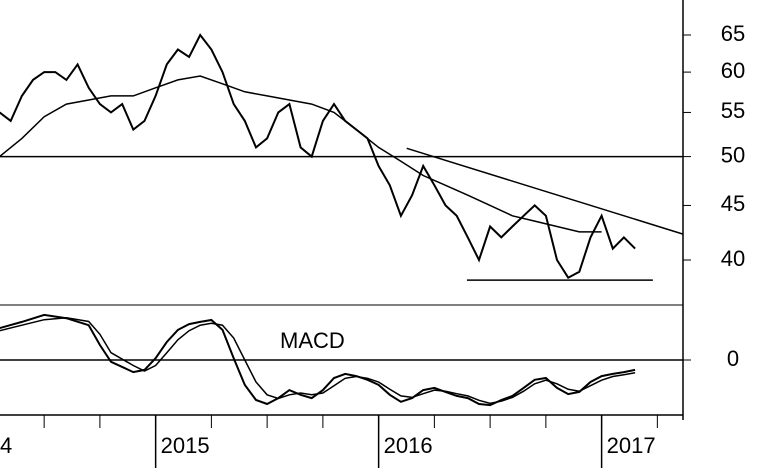  I want to click on y-tick-label: 65, so click(733, 33).